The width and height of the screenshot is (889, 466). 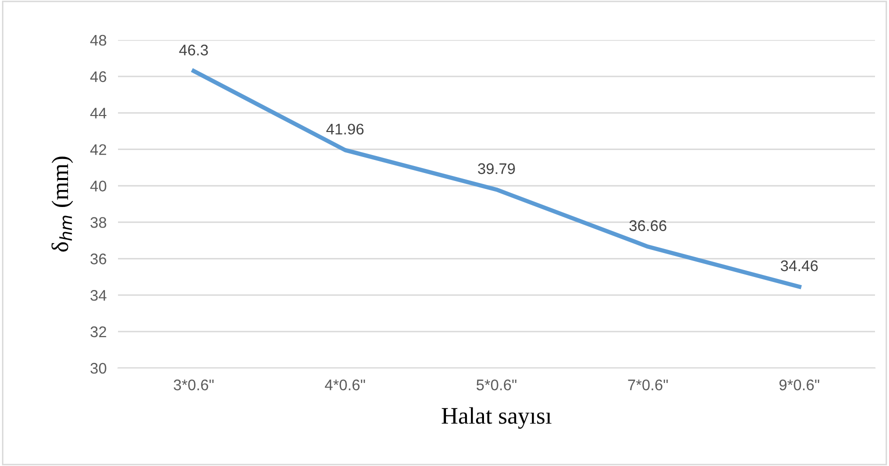 What do you see at coordinates (98, 149) in the screenshot?
I see `y-tick-label: 42` at bounding box center [98, 149].